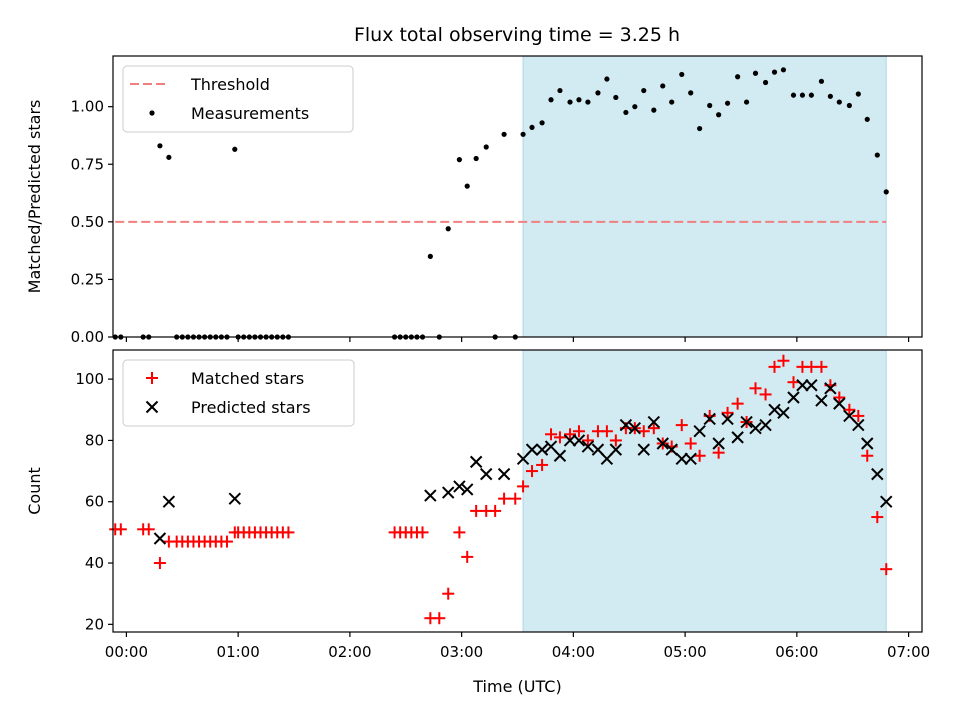 The image size is (960, 720). What do you see at coordinates (87, 279) in the screenshot?
I see `y-tick-label: 0.25` at bounding box center [87, 279].